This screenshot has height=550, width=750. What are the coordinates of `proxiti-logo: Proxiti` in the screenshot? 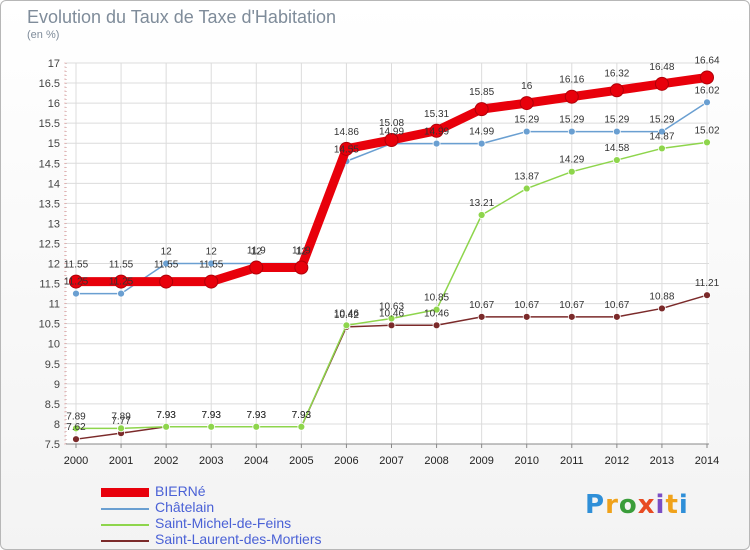 It's located at (637, 505).